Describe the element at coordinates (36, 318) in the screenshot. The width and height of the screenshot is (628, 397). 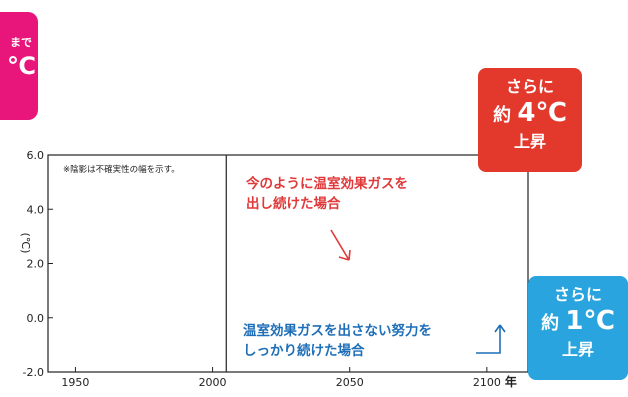
I see `y-tick-label: 0.0` at that location.